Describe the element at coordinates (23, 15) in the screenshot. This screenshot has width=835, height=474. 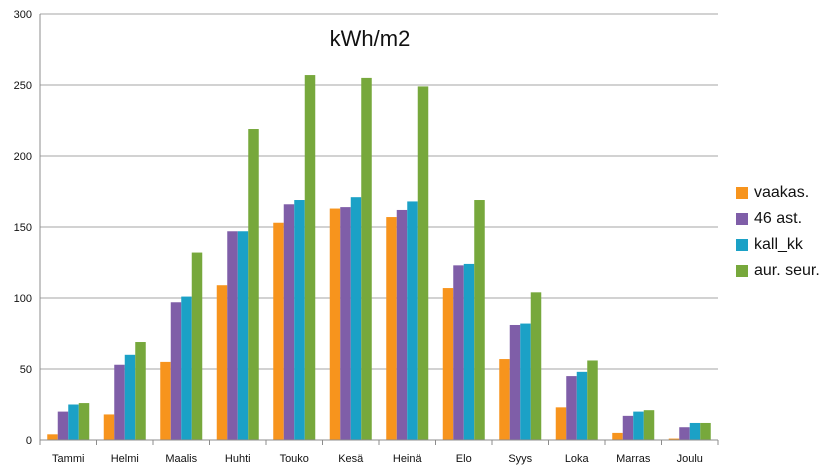
I see `y-tick-label: 300` at that location.